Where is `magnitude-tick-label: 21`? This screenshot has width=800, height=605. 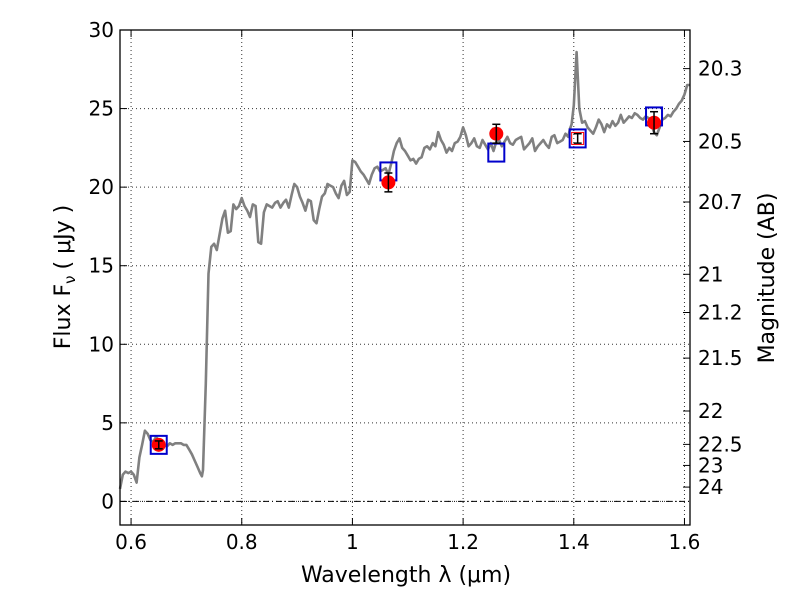 magnitude-tick-label: 21 is located at coordinates (710, 274).